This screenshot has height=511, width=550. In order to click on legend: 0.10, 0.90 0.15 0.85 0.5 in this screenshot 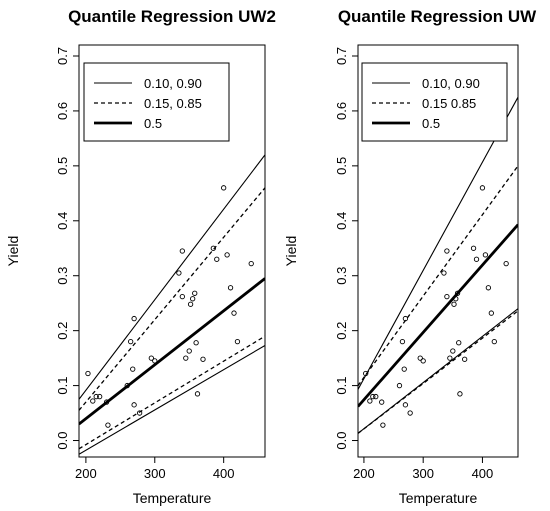, I will do `click(434, 102)`.